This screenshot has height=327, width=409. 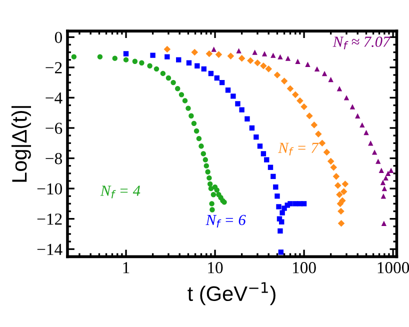 What do you see at coordinates (49, 219) in the screenshot?
I see `y-tick-label: −12` at bounding box center [49, 219].